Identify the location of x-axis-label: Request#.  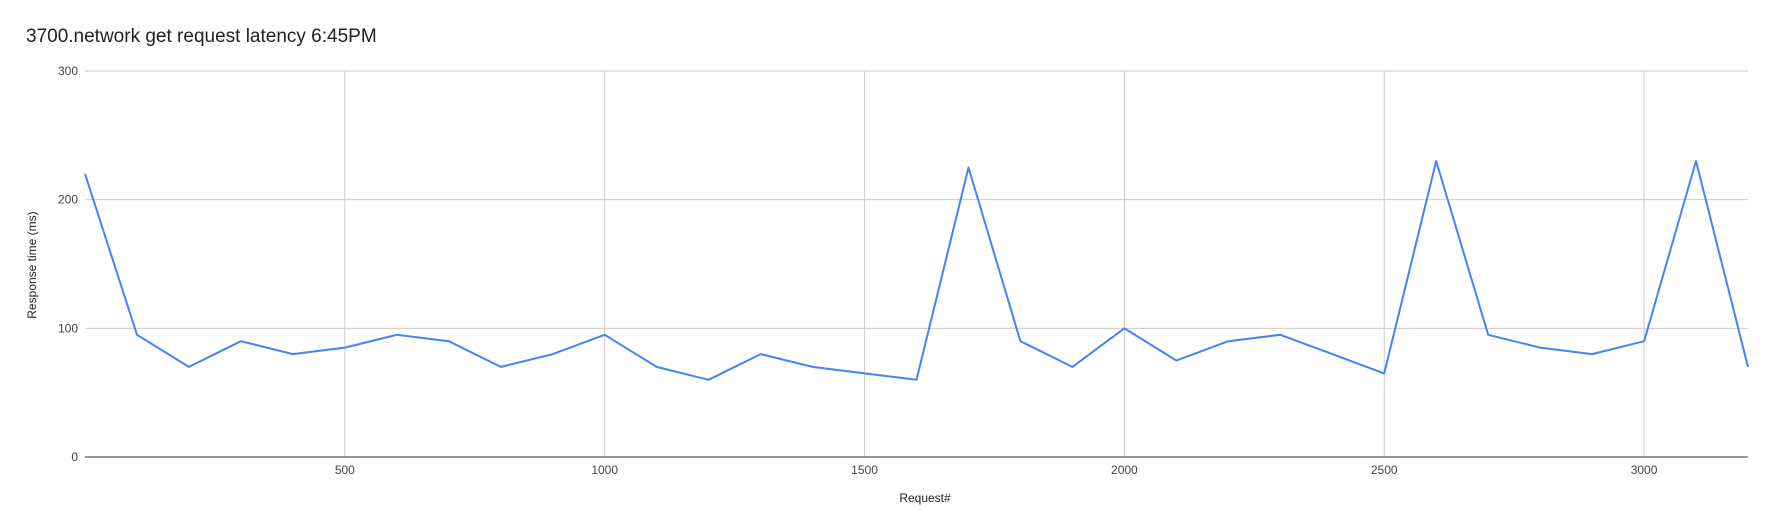
(925, 498).